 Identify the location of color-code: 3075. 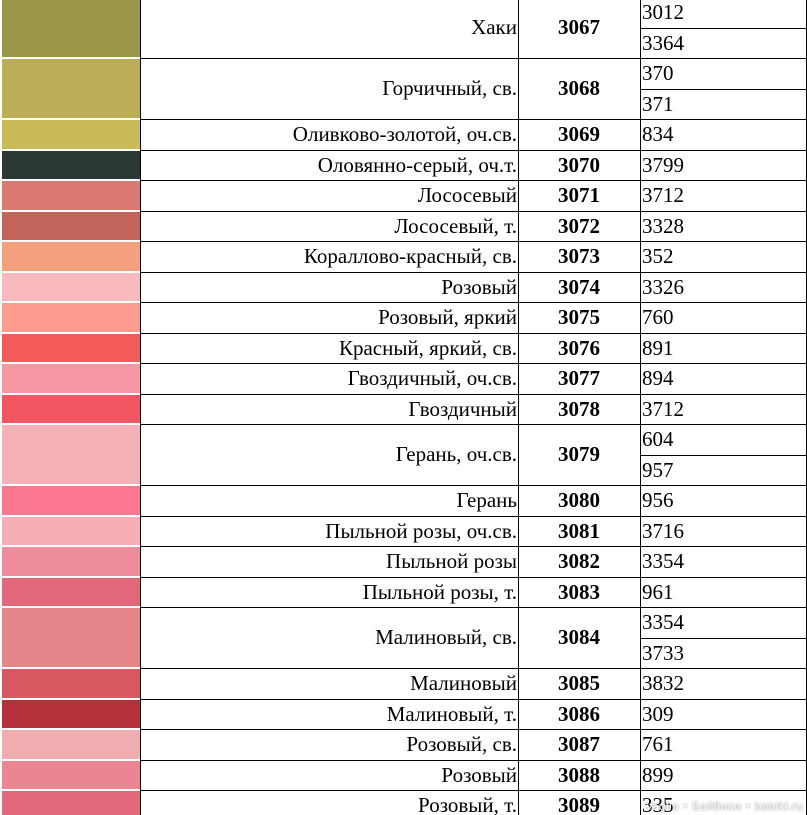
(579, 317).